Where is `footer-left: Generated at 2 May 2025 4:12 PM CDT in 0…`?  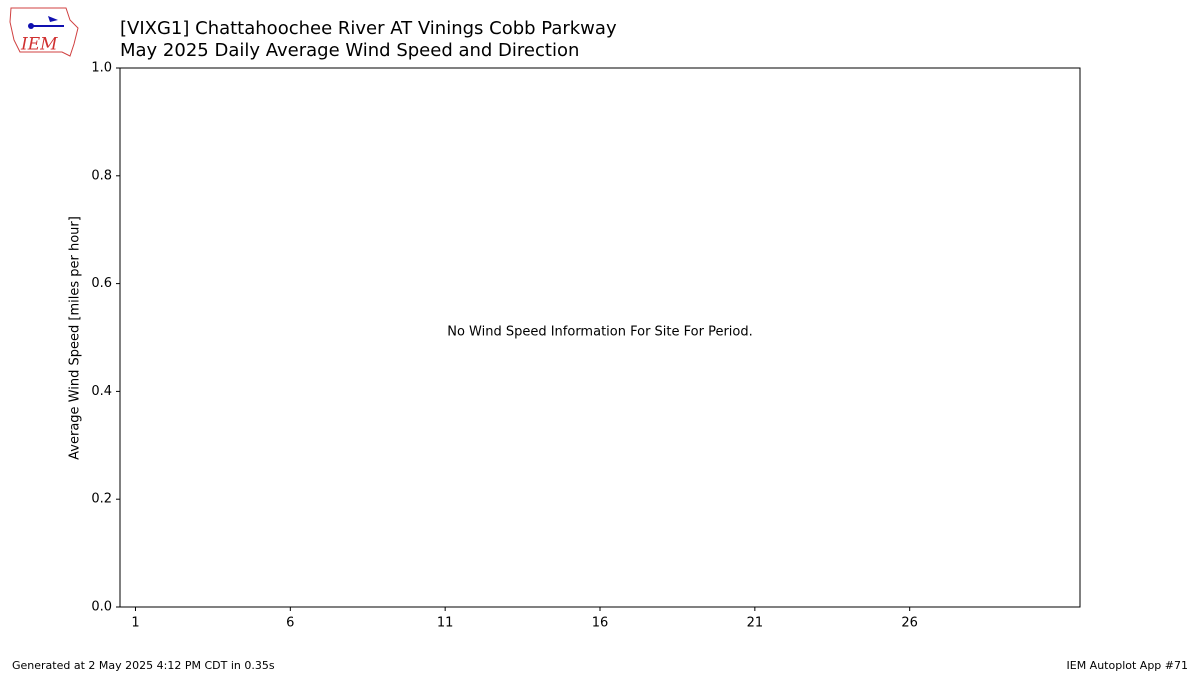
footer-left: Generated at 2 May 2025 4:12 PM CDT in 0… is located at coordinates (143, 665).